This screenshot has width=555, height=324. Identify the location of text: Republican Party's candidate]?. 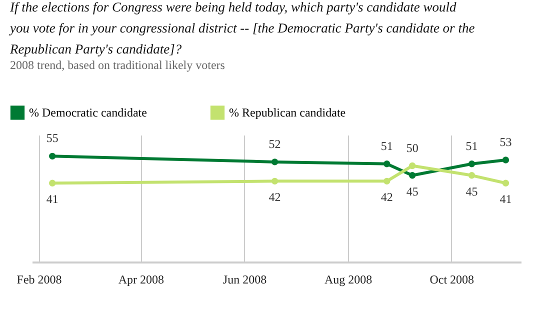
(96, 49).